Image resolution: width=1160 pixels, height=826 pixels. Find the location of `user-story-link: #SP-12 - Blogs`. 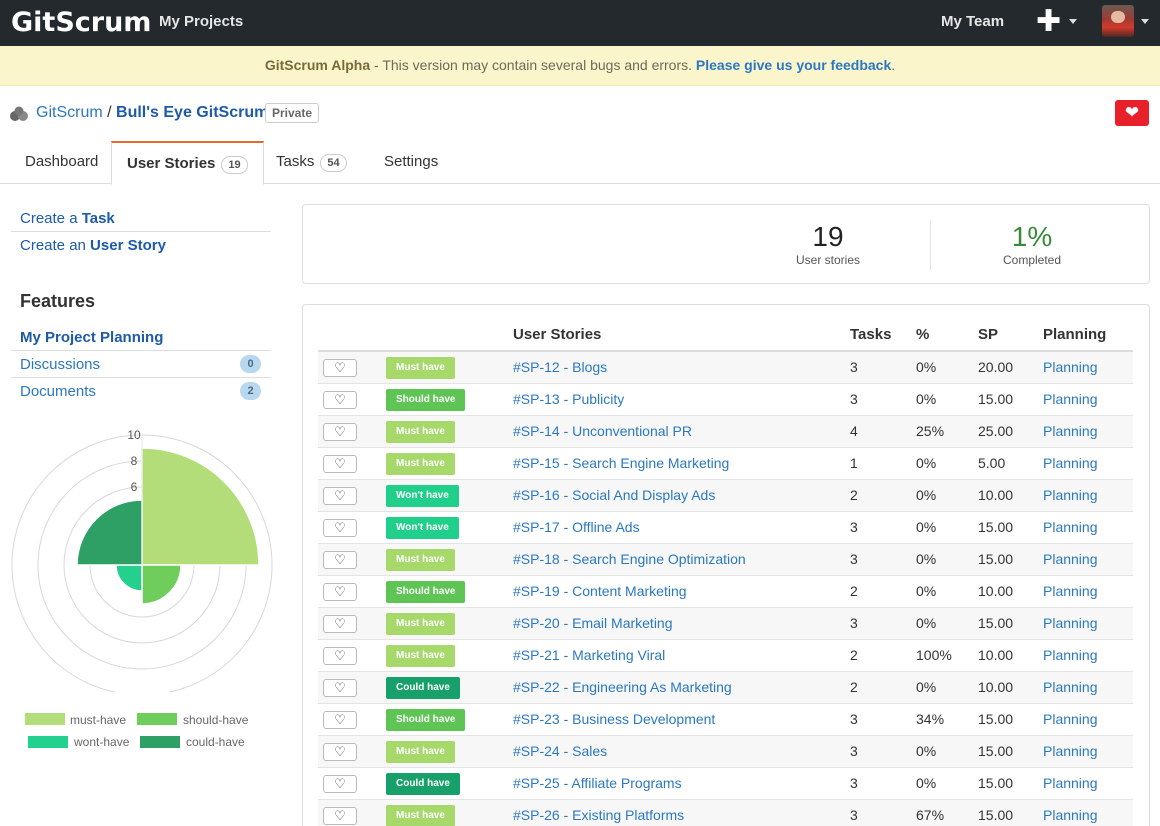

user-story-link: #SP-12 - Blogs is located at coordinates (560, 367).